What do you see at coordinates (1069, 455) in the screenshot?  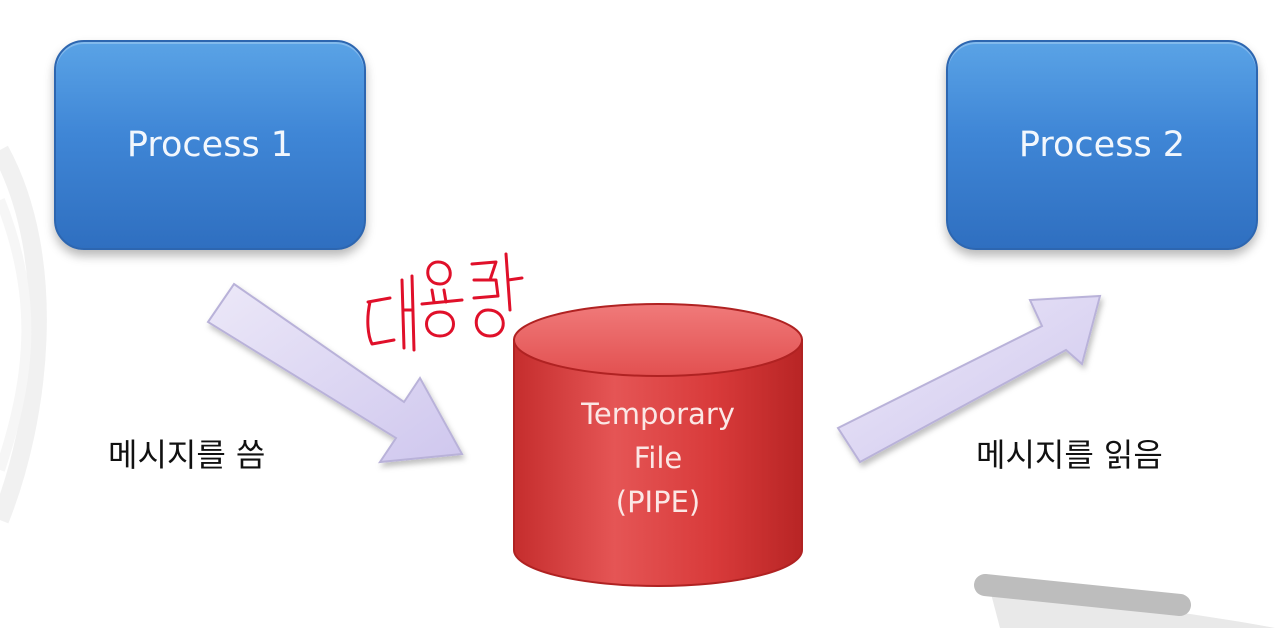 I see `read-message-label: 메시지를 읽음` at bounding box center [1069, 455].